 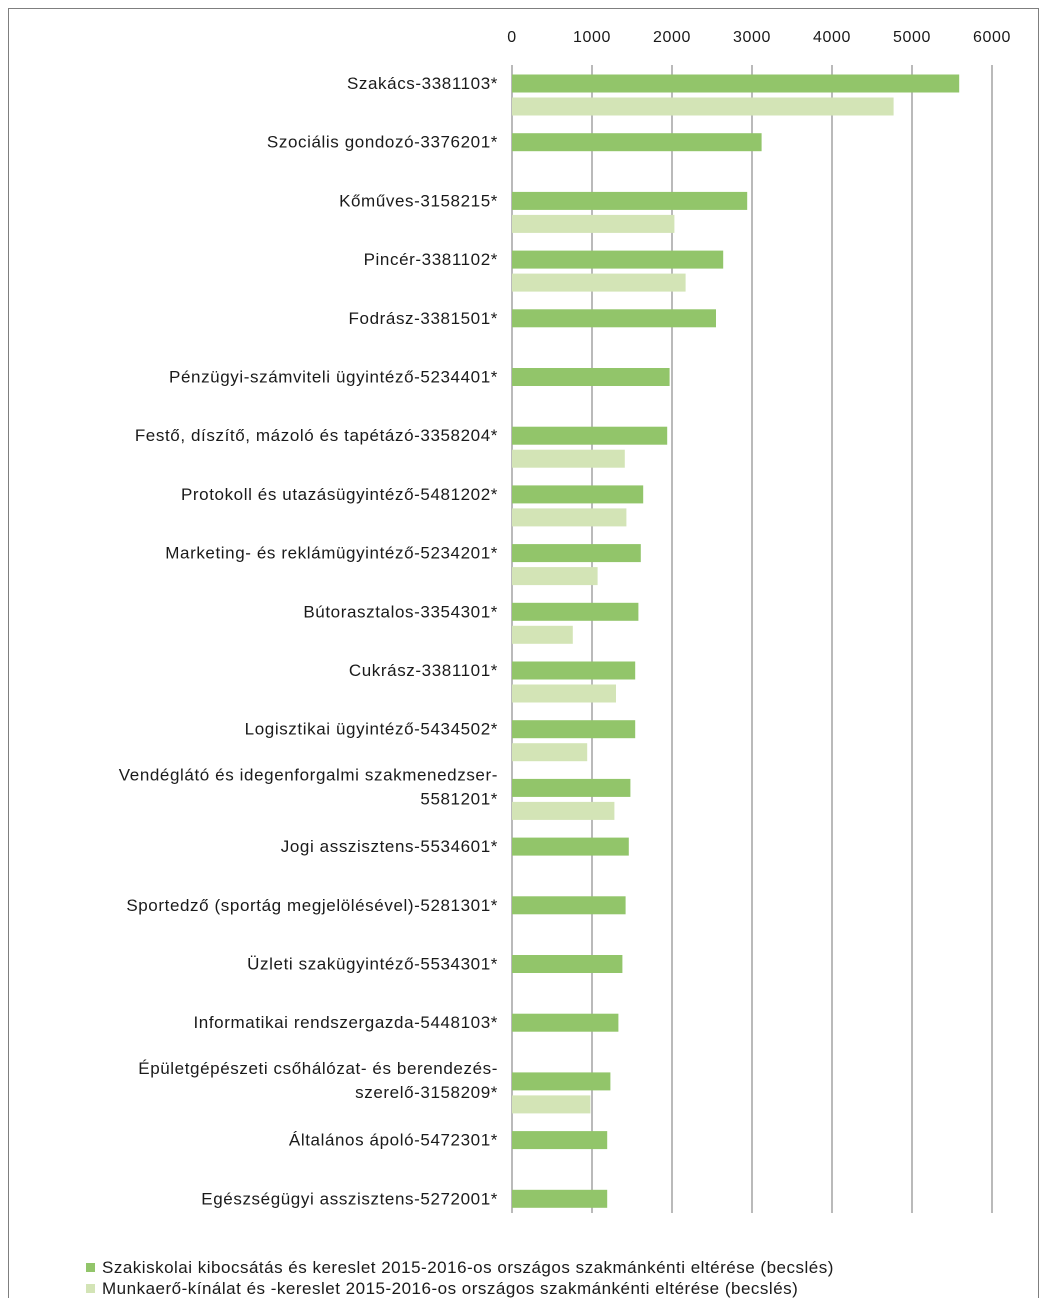 What do you see at coordinates (423, 318) in the screenshot?
I see `category-label-4: Fodrász-3381501*` at bounding box center [423, 318].